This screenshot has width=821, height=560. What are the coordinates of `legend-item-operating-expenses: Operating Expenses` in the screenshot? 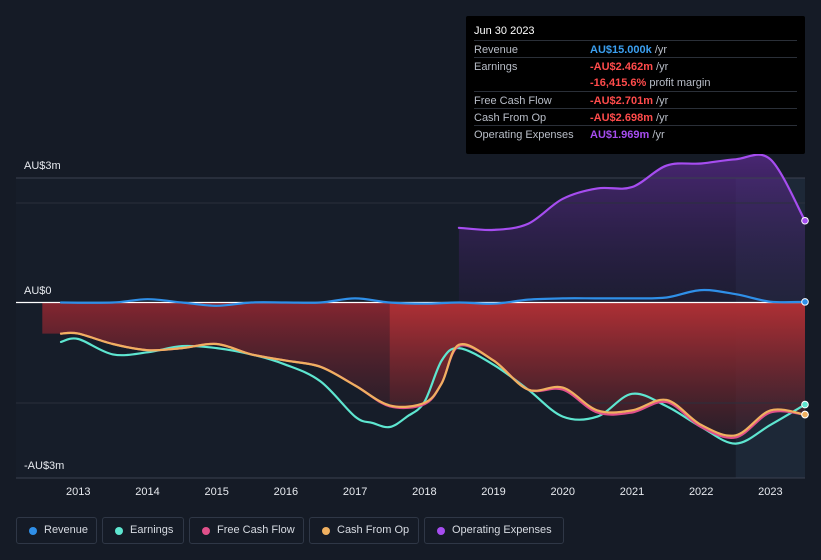 It's located at (494, 530).